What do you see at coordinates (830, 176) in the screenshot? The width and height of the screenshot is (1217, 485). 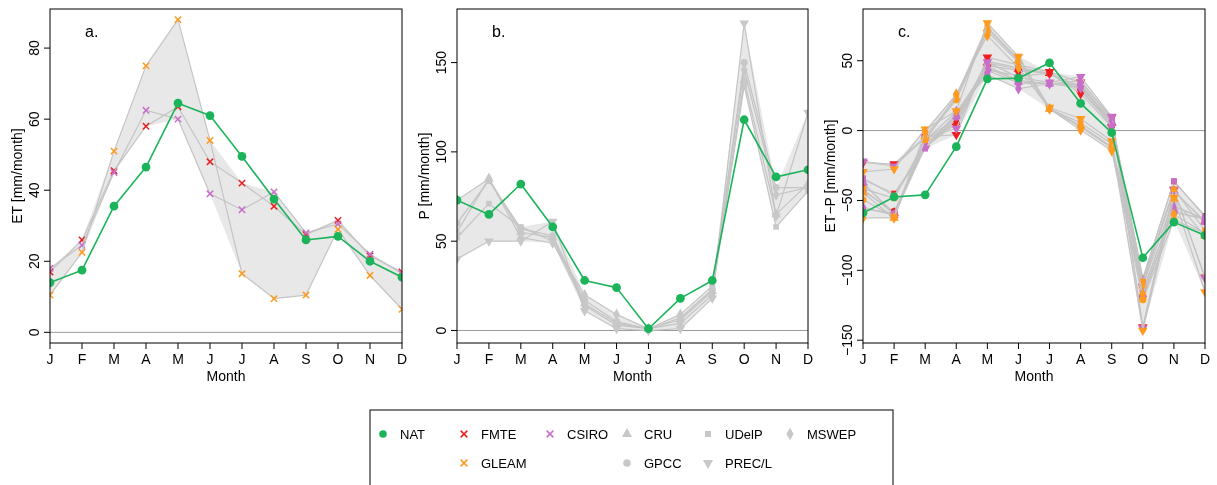 I see `y-axis-title: ET−P [mm/month]` at bounding box center [830, 176].